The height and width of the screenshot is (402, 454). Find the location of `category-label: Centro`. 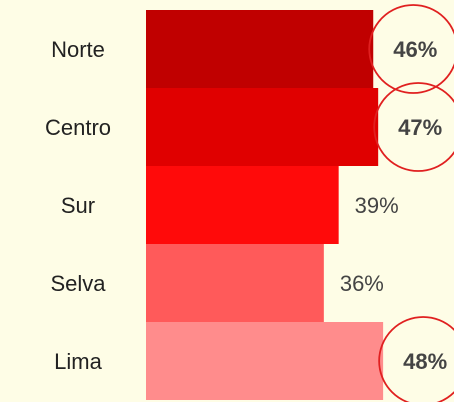

category-label: Centro is located at coordinates (78, 127).